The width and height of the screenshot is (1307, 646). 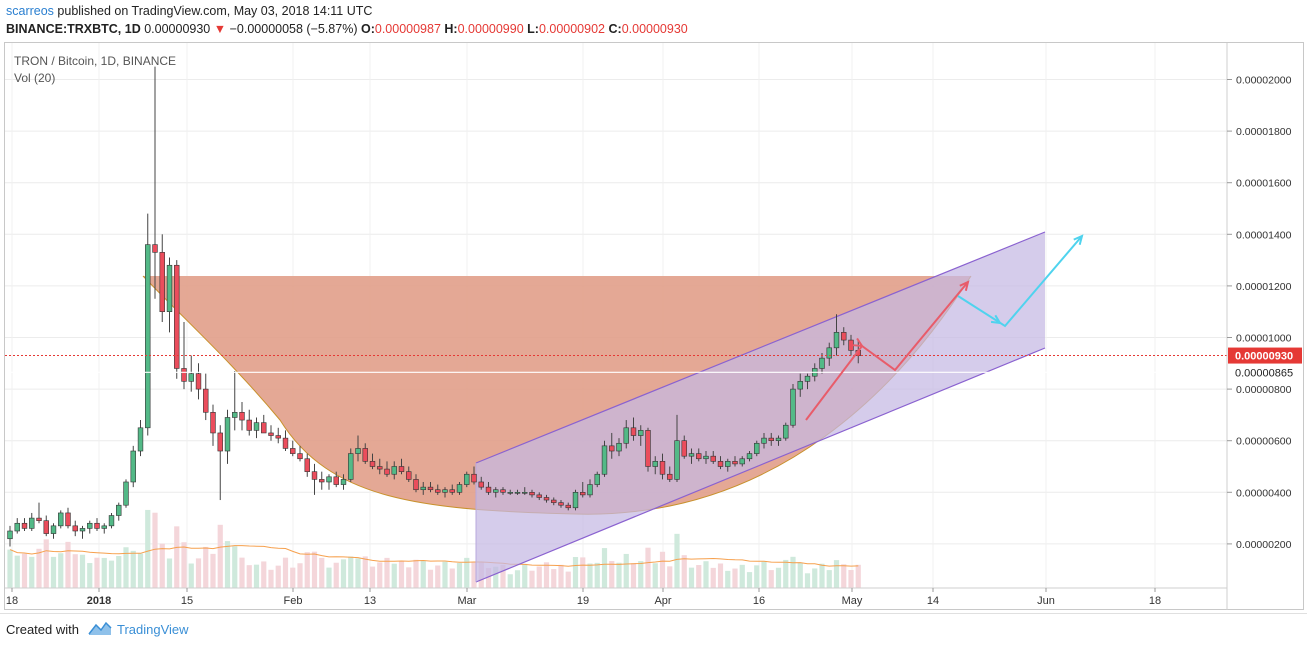 I want to click on author-link: scarreos, so click(x=30, y=11).